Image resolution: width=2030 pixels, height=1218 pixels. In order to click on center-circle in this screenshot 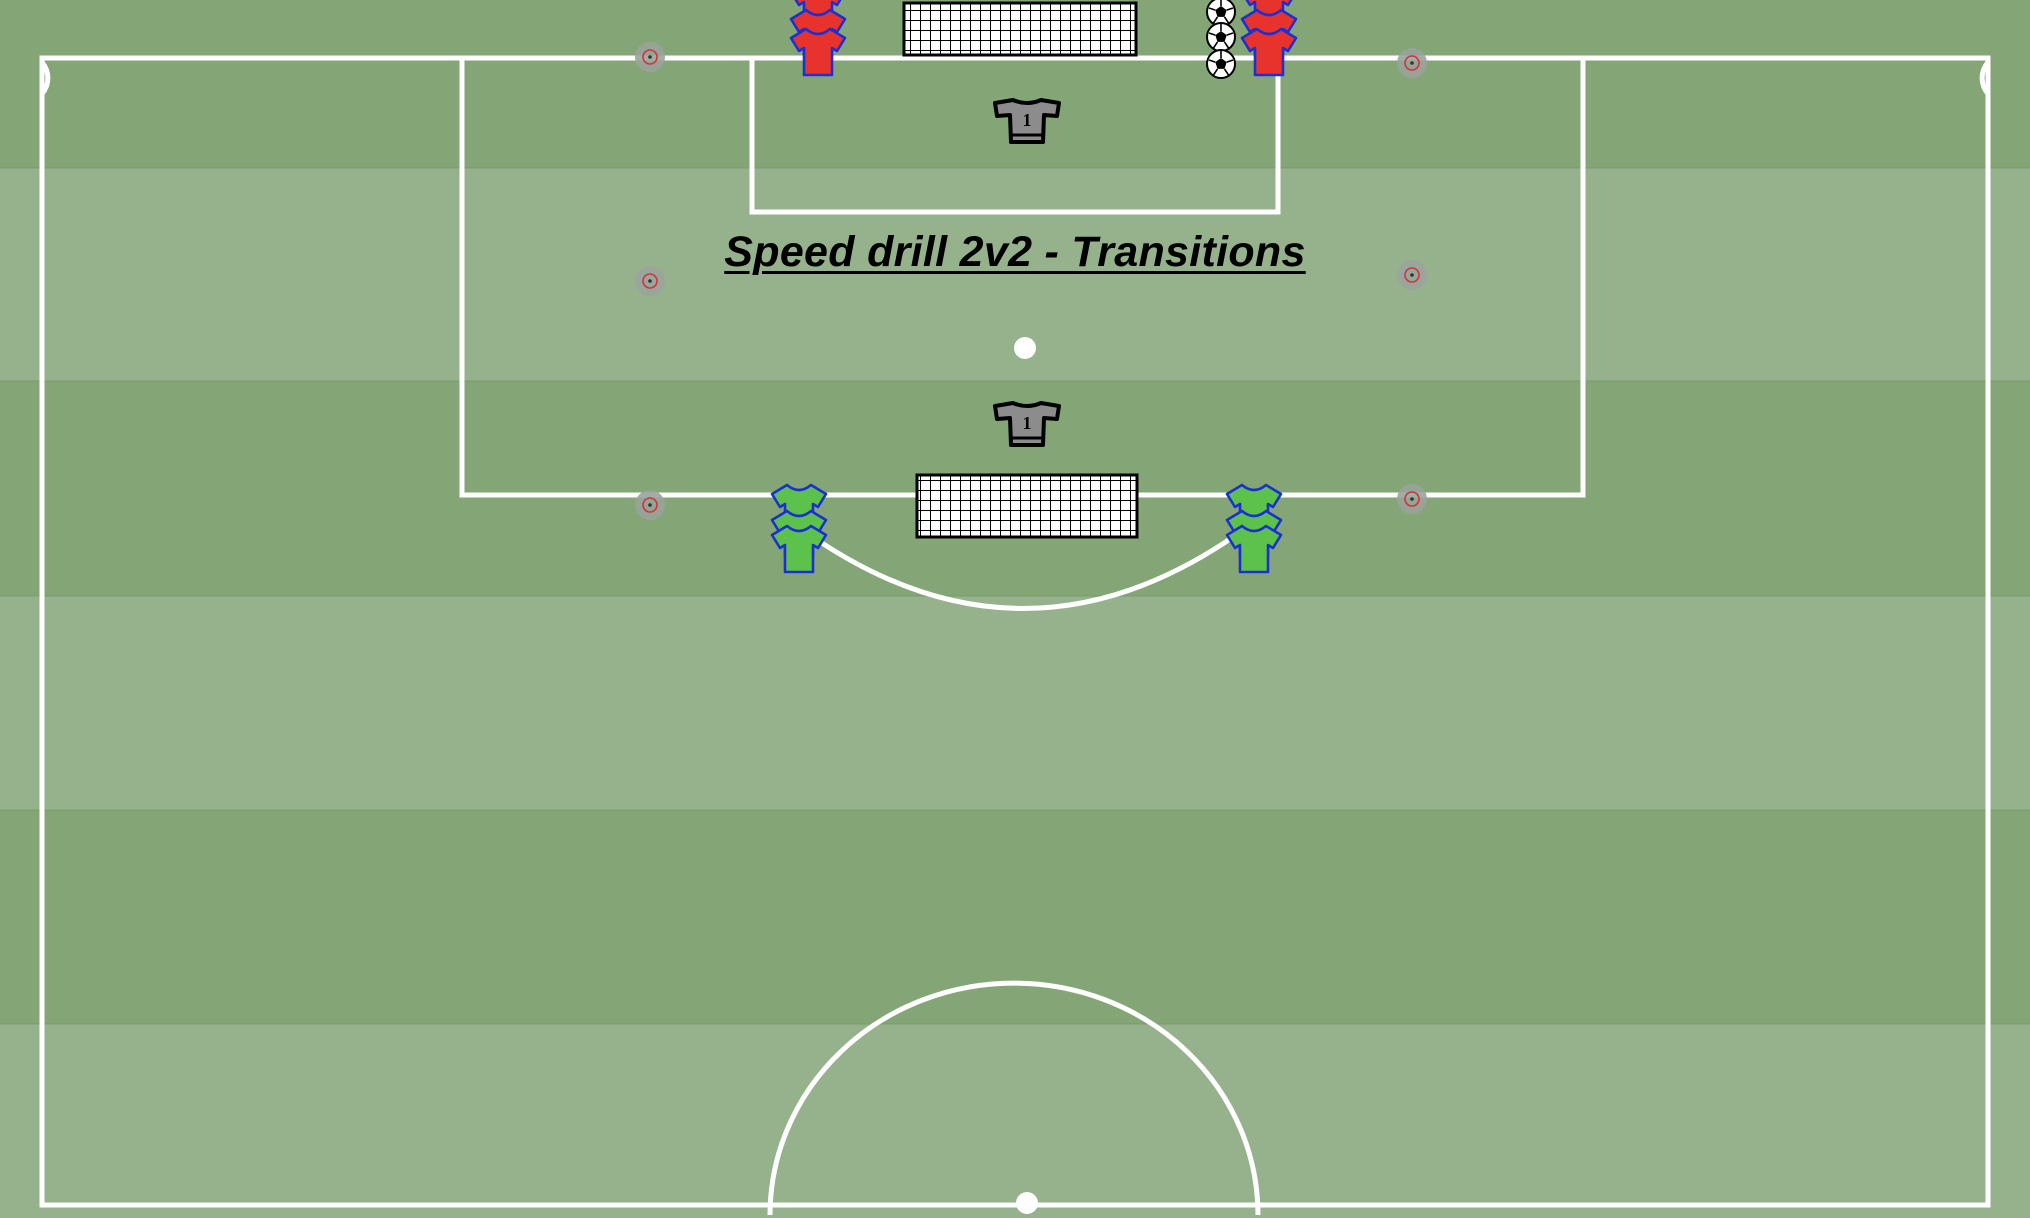, I will do `click(1014, 1098)`.